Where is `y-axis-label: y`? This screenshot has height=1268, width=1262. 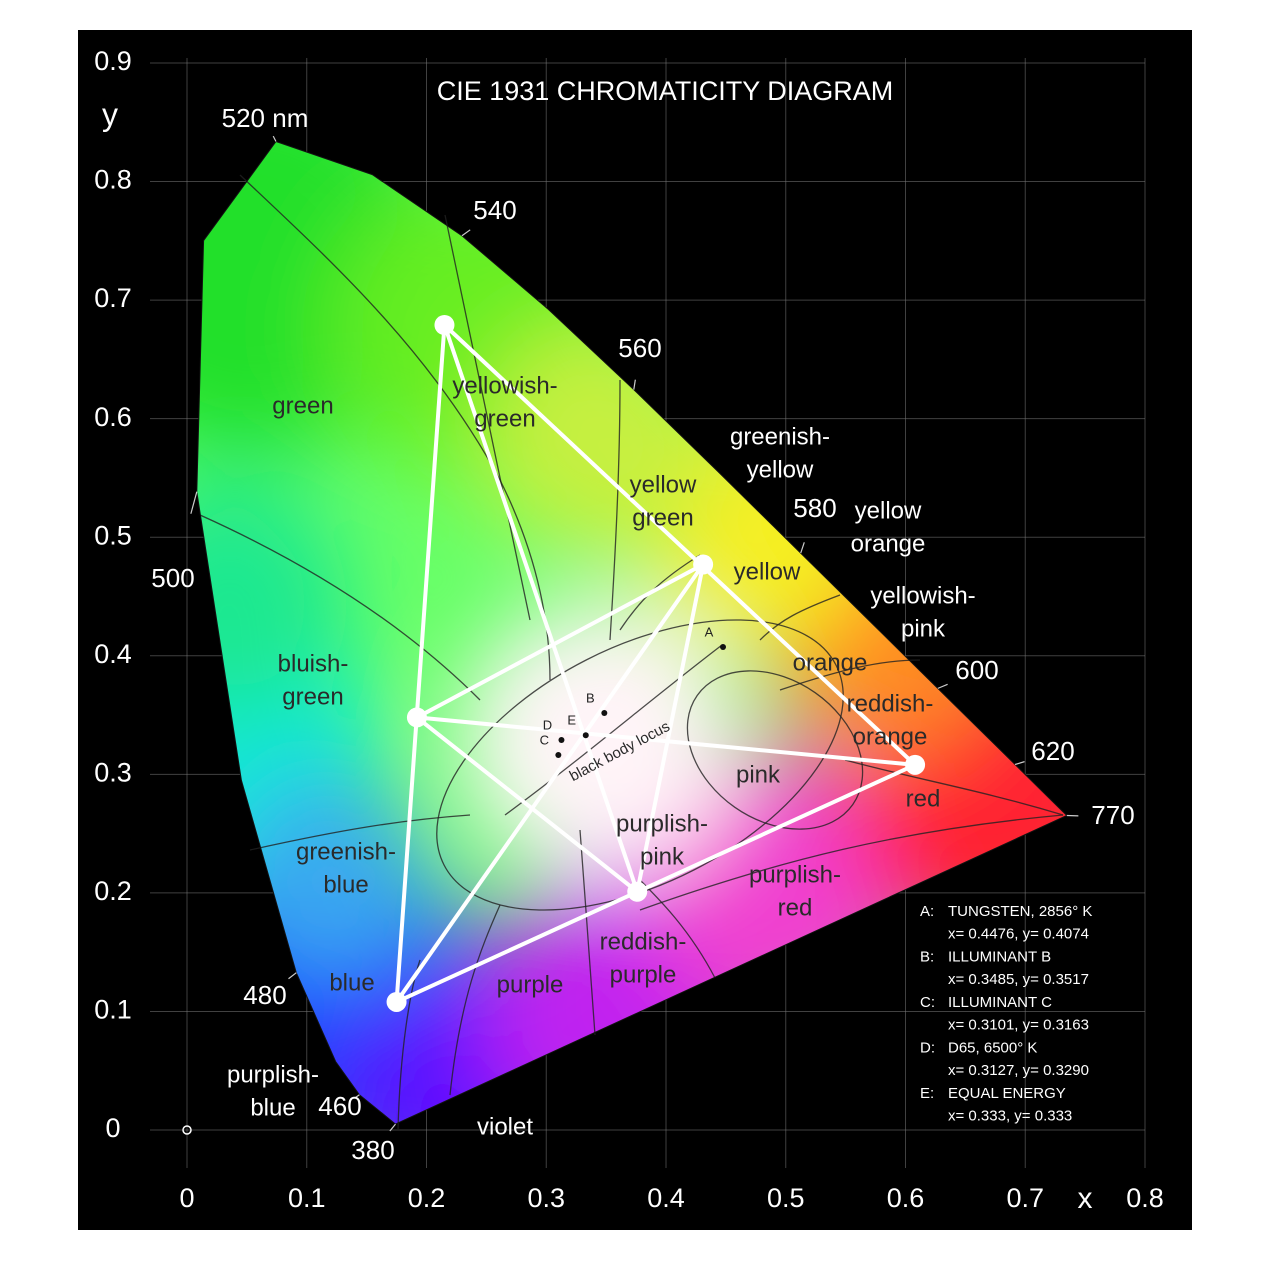
y-axis-label: y is located at coordinates (110, 114).